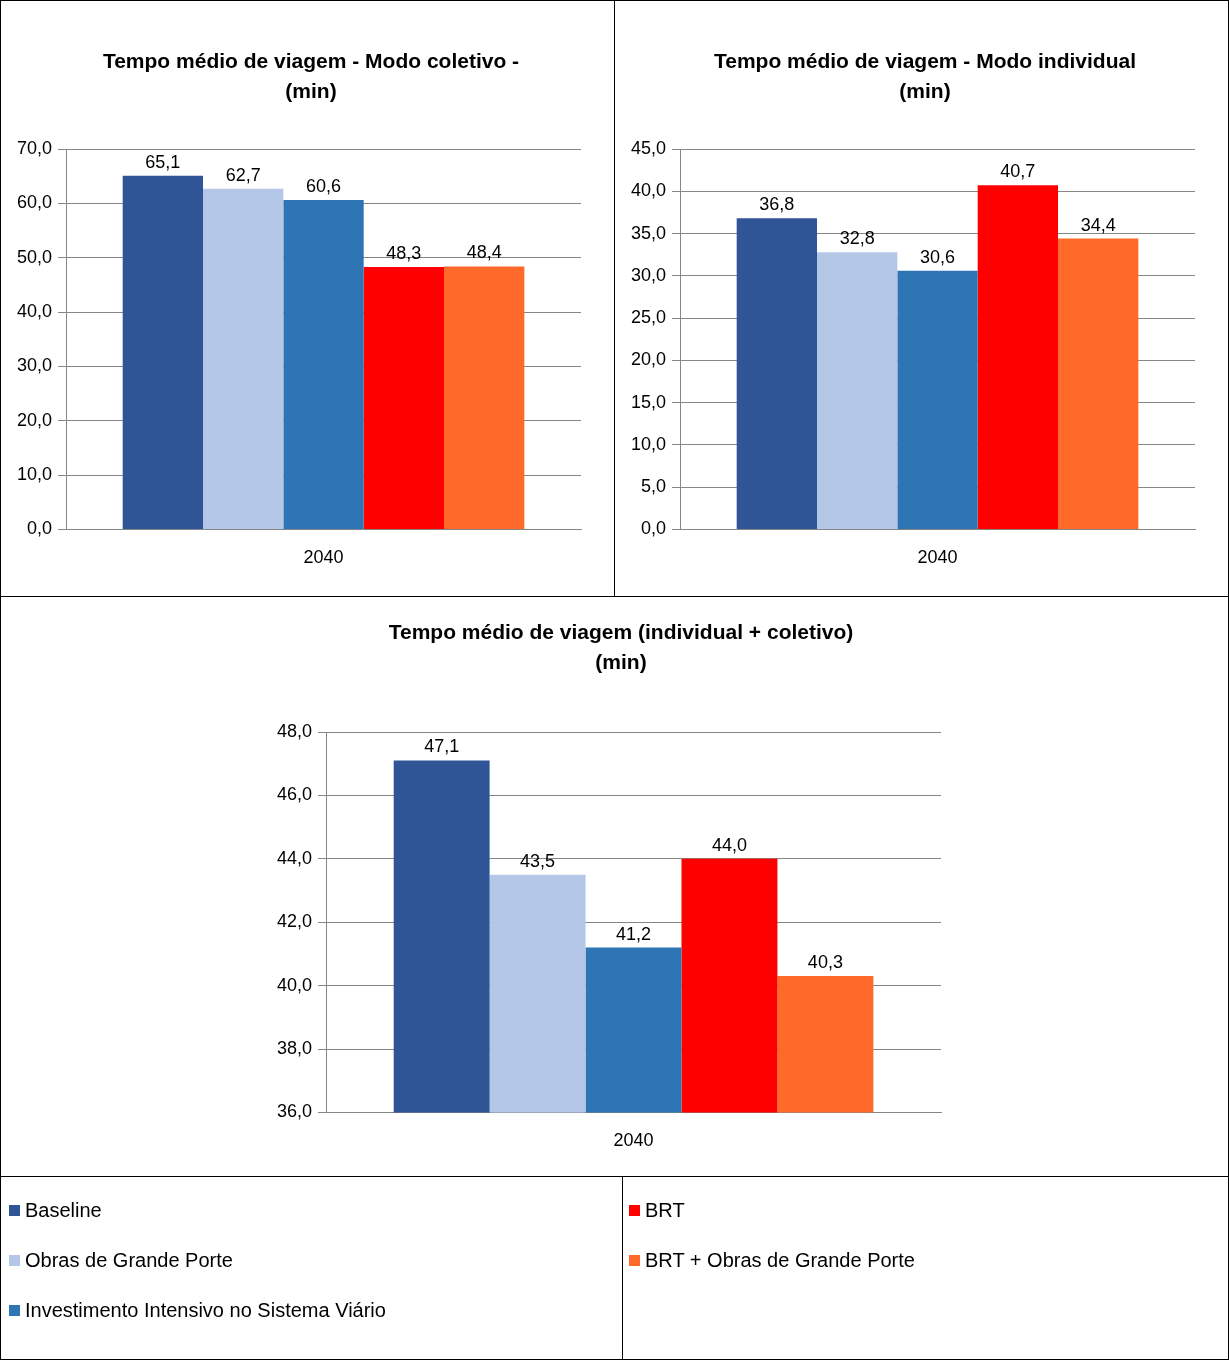 The width and height of the screenshot is (1229, 1360). Describe the element at coordinates (484, 252) in the screenshot. I see `data-label: 48,4` at that location.